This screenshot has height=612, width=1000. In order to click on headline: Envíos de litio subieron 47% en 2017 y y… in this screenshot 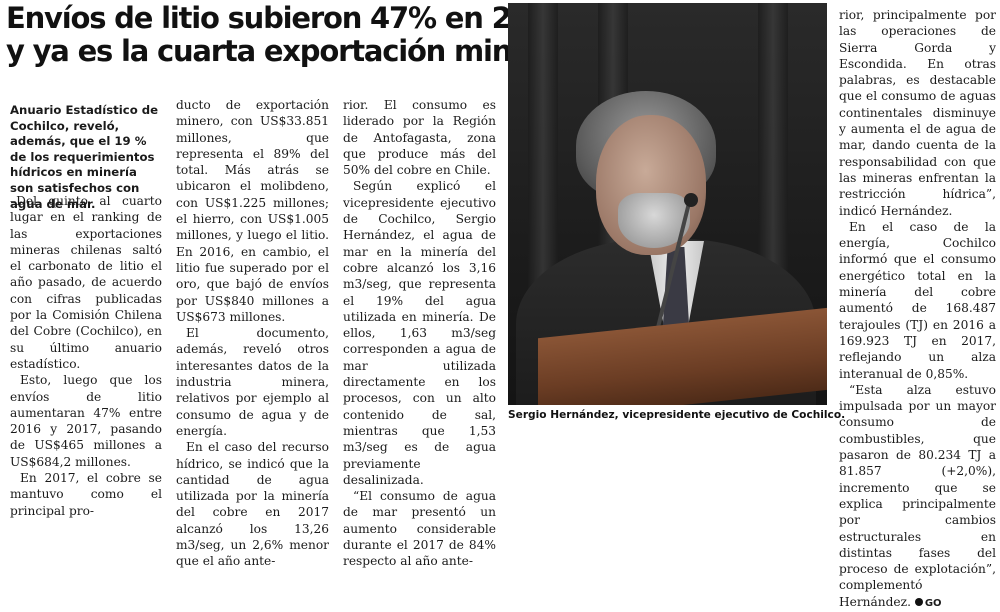, I will do `click(287, 34)`.